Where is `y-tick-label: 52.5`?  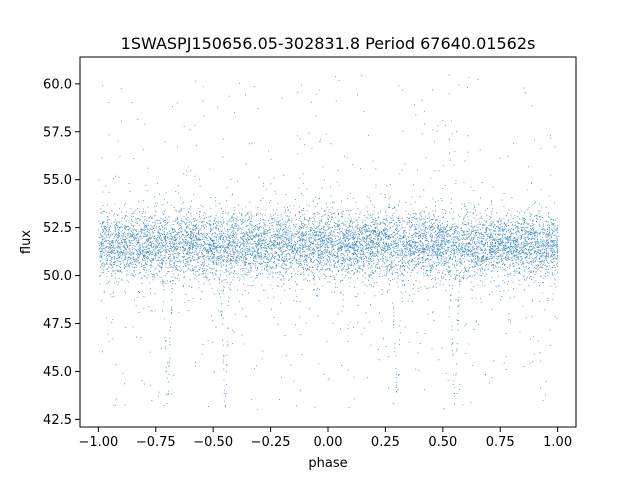 y-tick-label: 52.5 is located at coordinates (57, 228).